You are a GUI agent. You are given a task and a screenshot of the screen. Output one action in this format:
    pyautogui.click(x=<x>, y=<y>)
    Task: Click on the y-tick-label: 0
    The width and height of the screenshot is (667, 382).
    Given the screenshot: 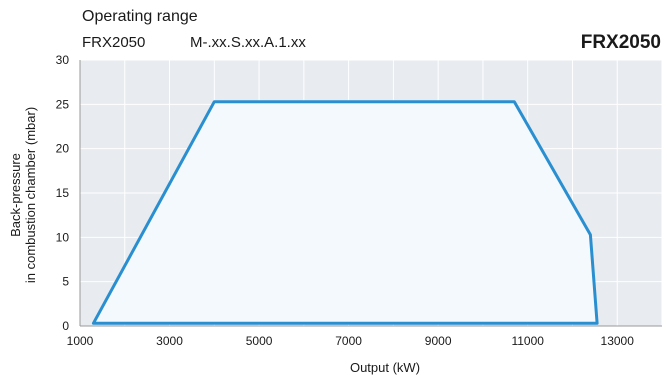 What is the action you would take?
    pyautogui.click(x=65, y=326)
    